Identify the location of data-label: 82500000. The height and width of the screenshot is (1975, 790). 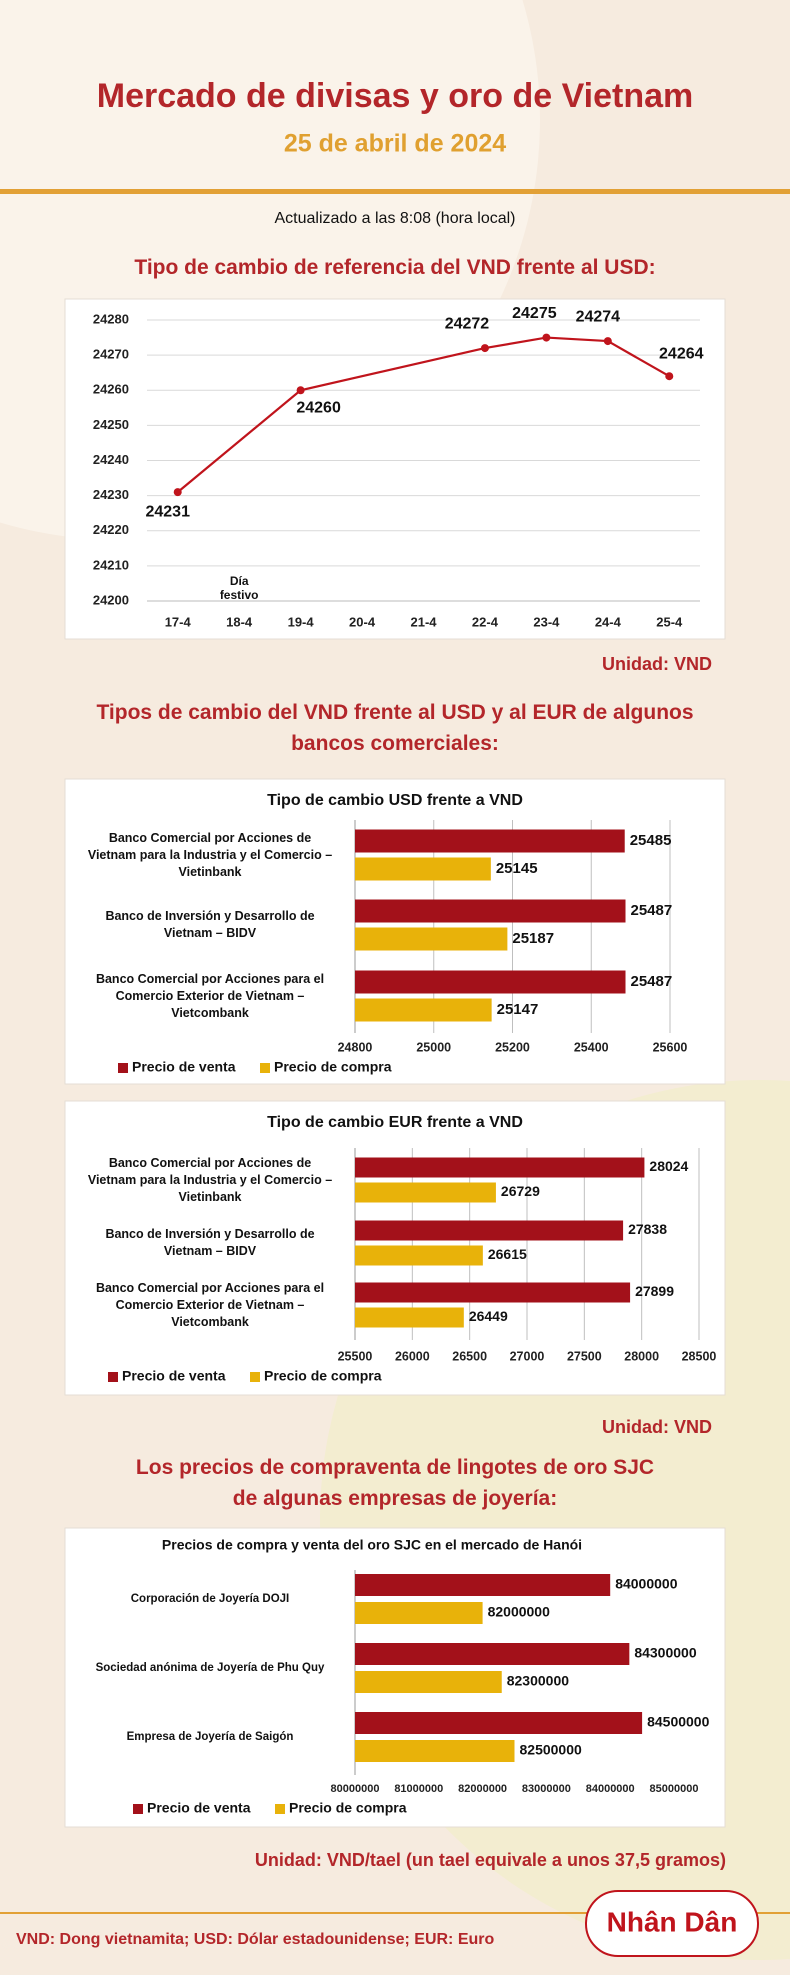
(551, 1750).